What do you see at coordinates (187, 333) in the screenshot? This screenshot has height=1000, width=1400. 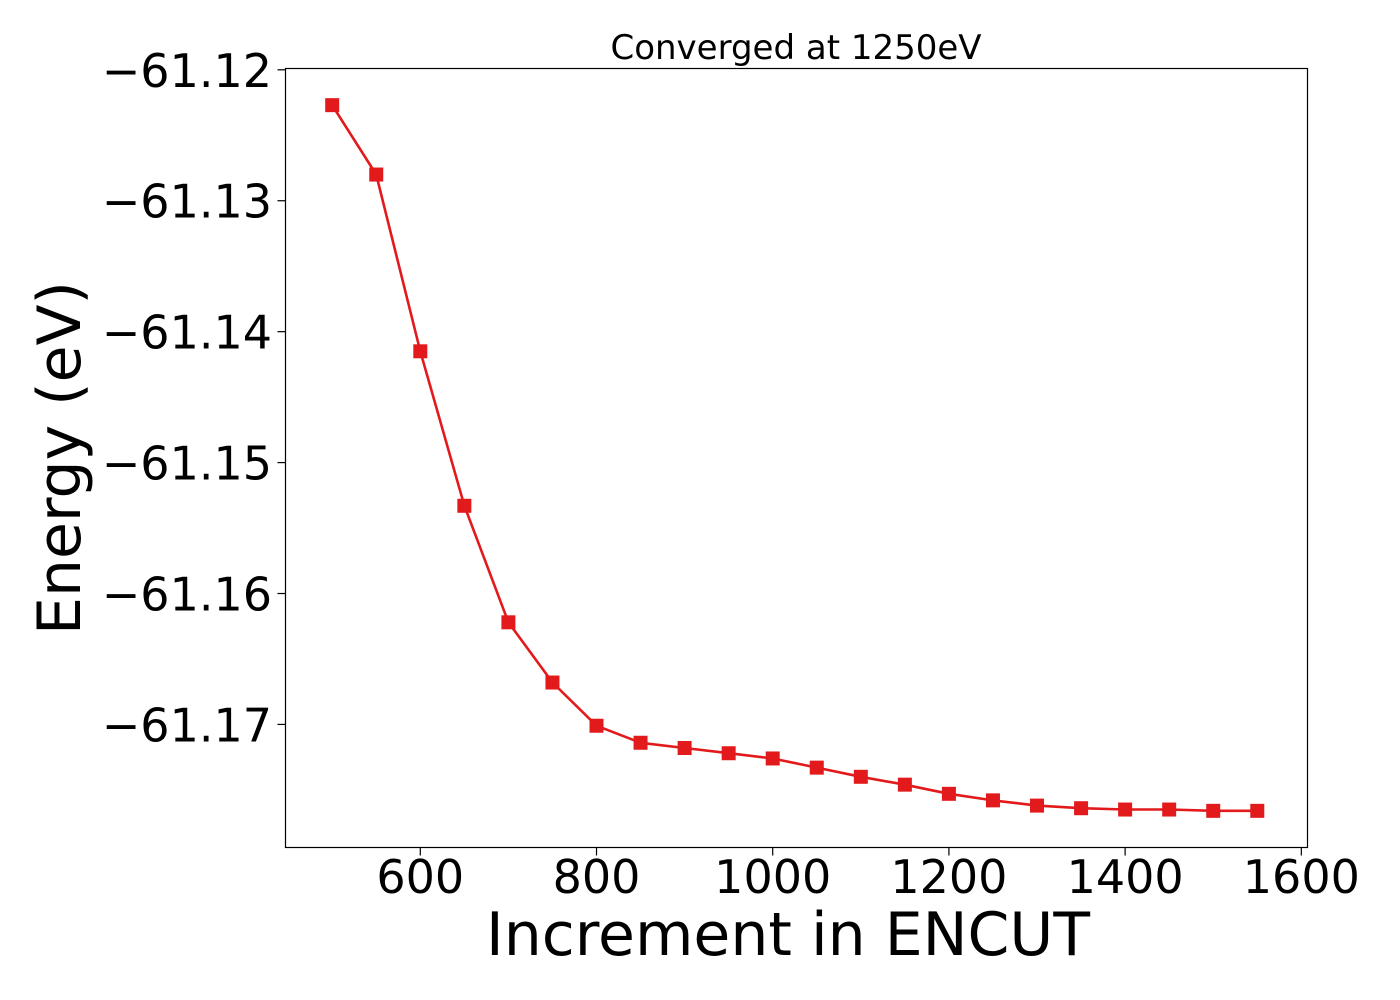 I see `y-tick-label: −61.14` at bounding box center [187, 333].